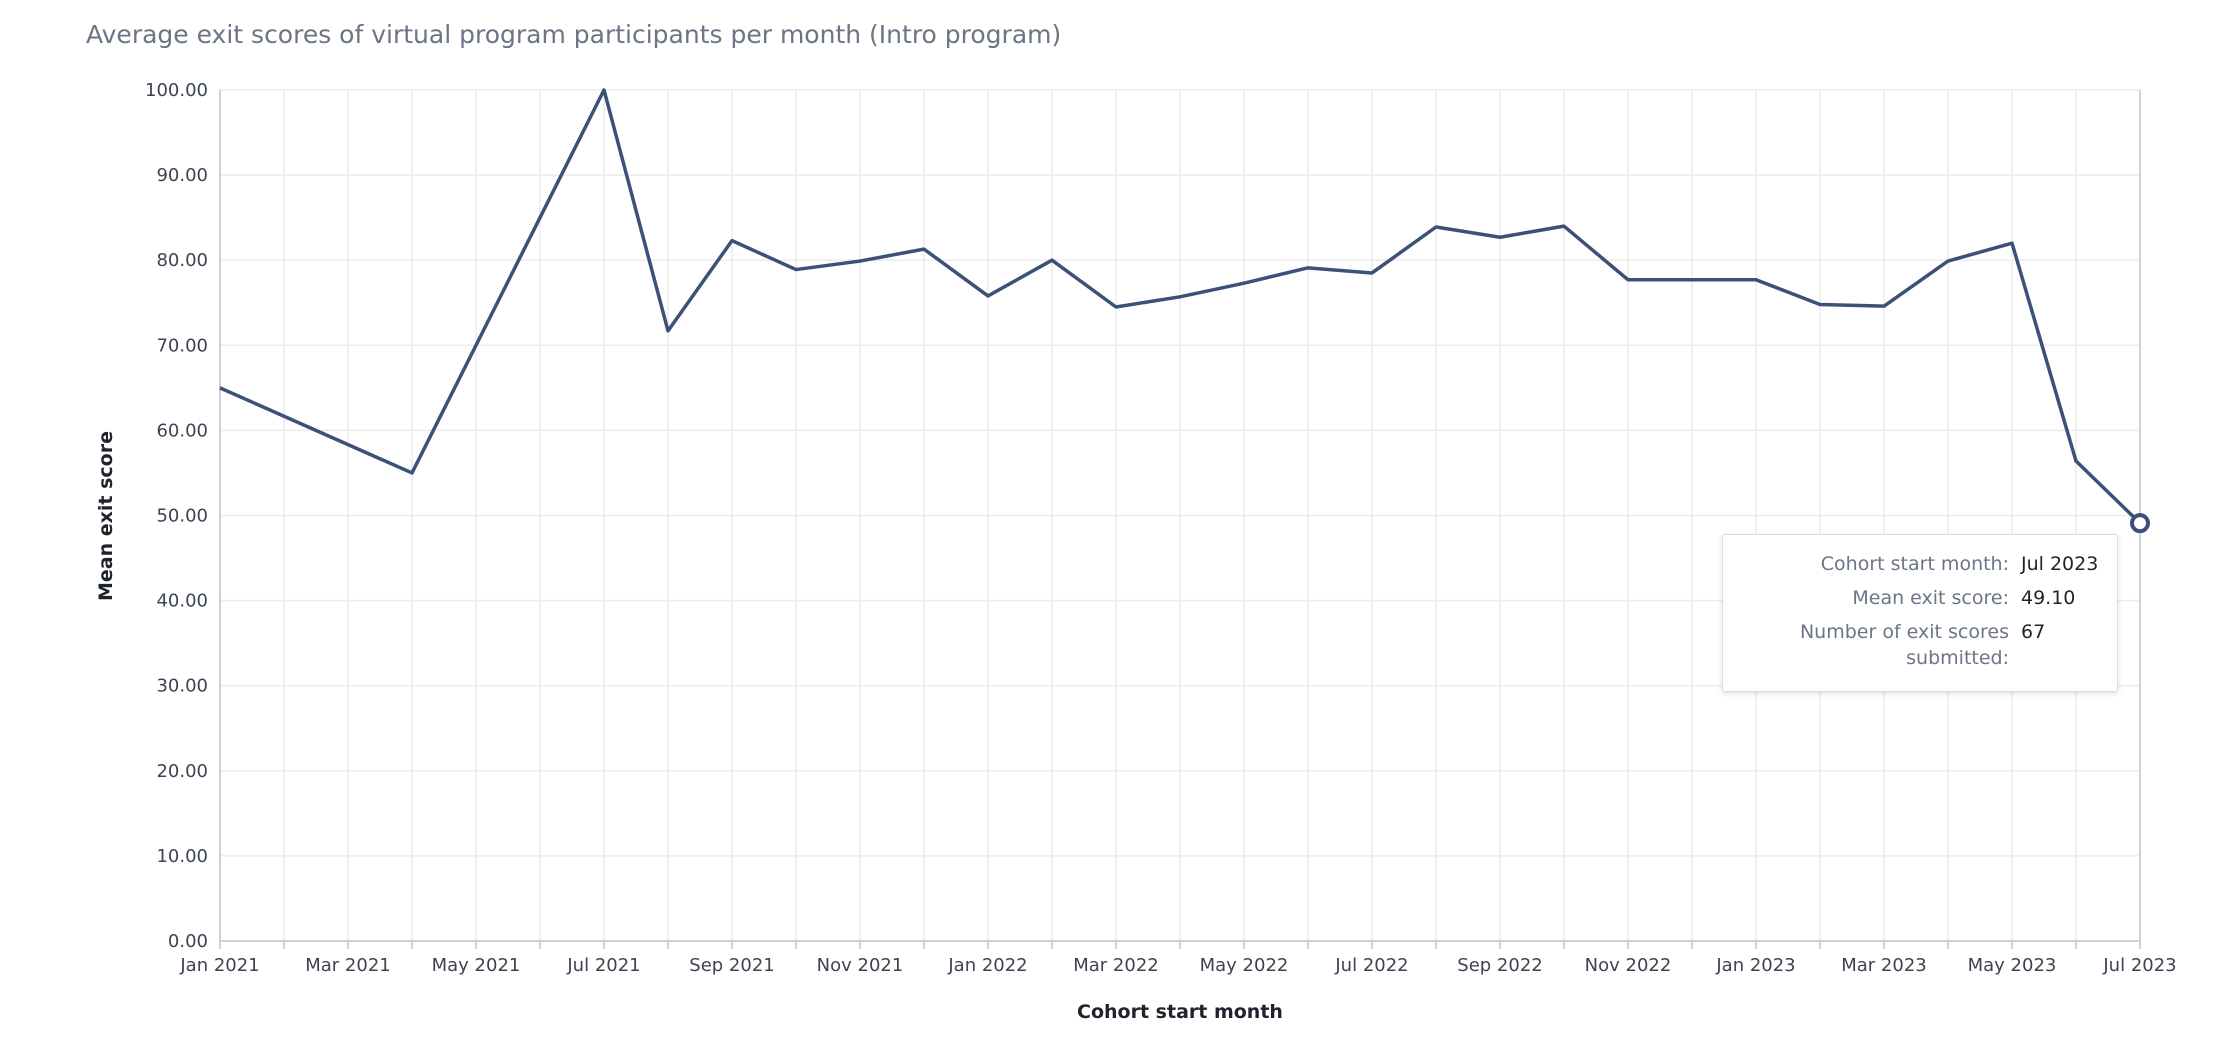  What do you see at coordinates (1371, 965) in the screenshot?
I see `x-tick-label: Jul 2022` at bounding box center [1371, 965].